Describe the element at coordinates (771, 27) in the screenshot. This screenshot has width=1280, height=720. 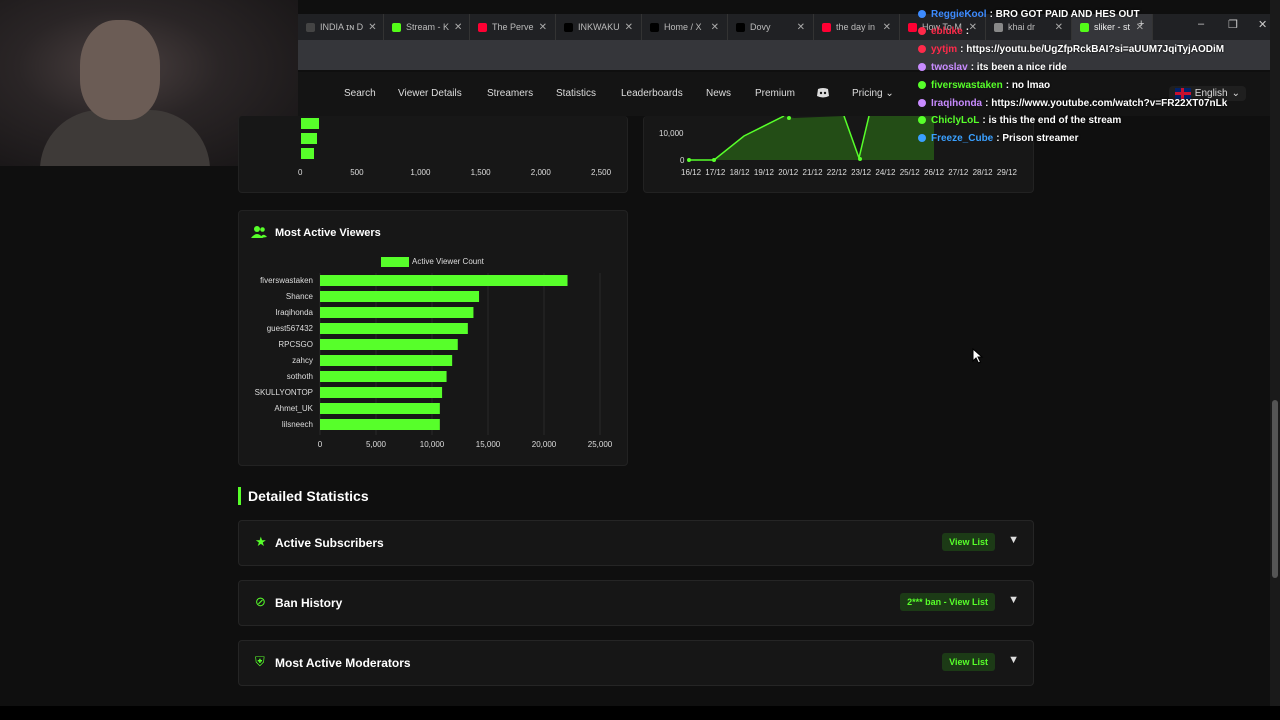
I see `browser-tab: Dovy ✕` at that location.